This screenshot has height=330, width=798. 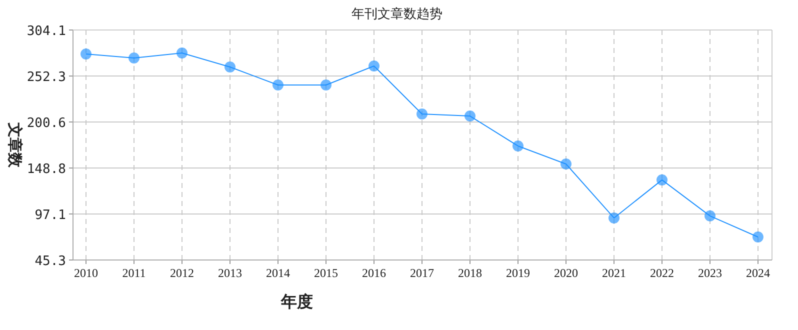 I want to click on x-tick-label: 2016, so click(x=374, y=273).